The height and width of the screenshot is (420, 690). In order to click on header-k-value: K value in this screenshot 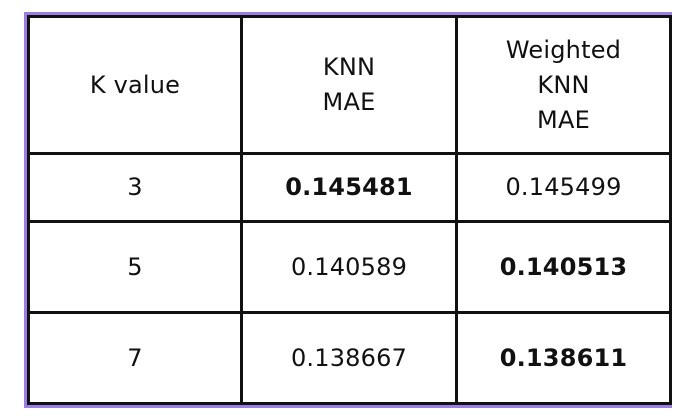, I will do `click(135, 85)`.